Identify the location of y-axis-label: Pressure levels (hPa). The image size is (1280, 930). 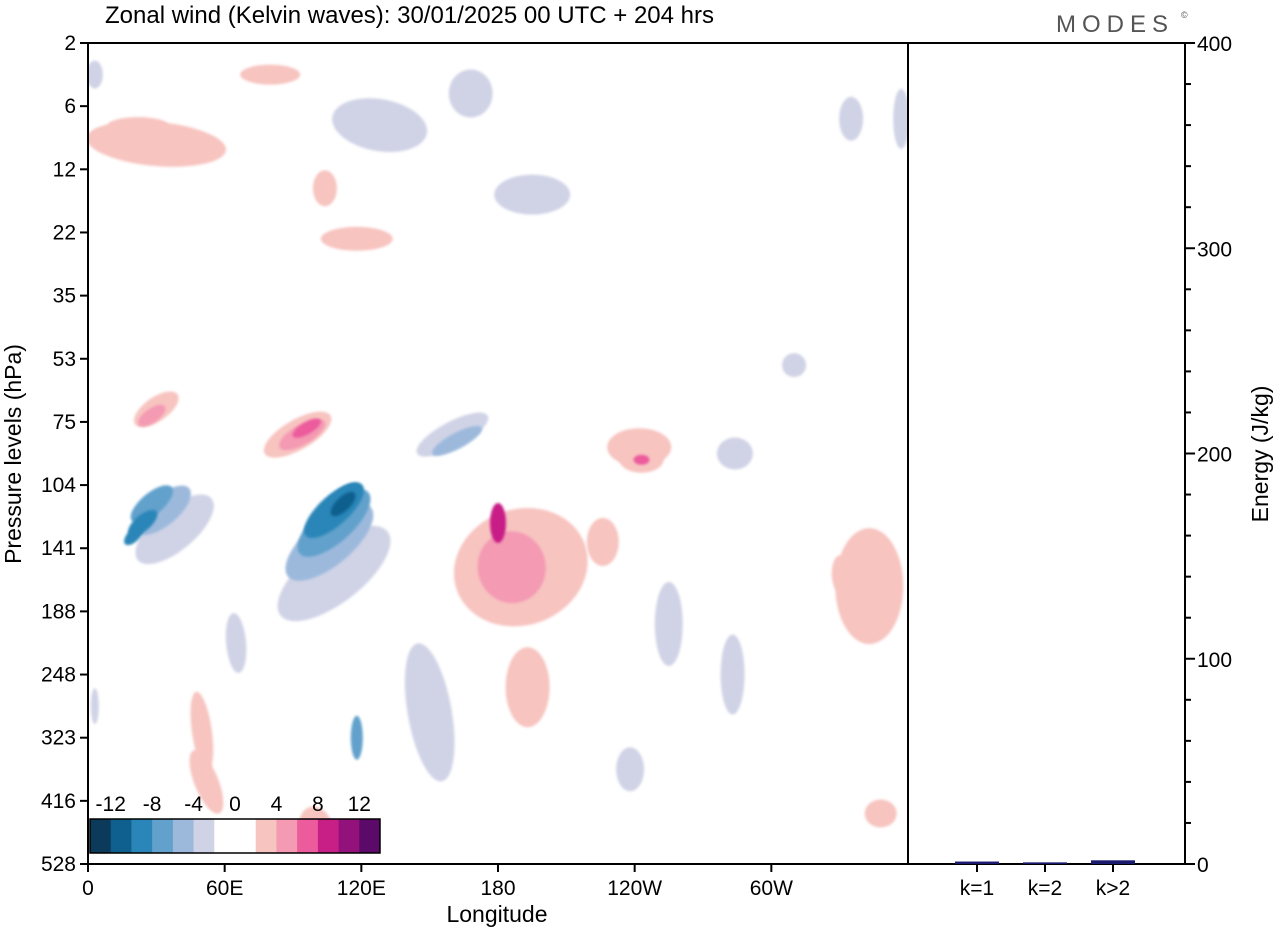
(13, 454).